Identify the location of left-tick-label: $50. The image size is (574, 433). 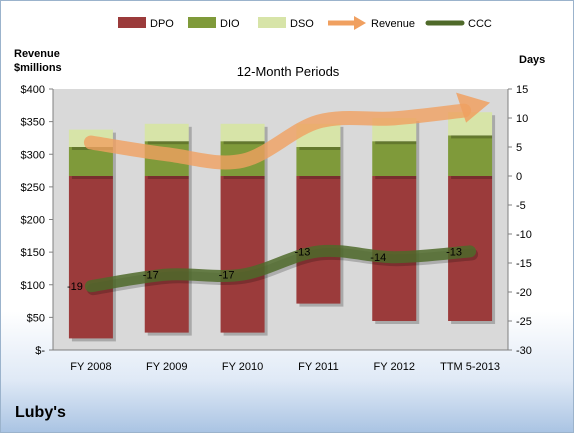
(36, 318).